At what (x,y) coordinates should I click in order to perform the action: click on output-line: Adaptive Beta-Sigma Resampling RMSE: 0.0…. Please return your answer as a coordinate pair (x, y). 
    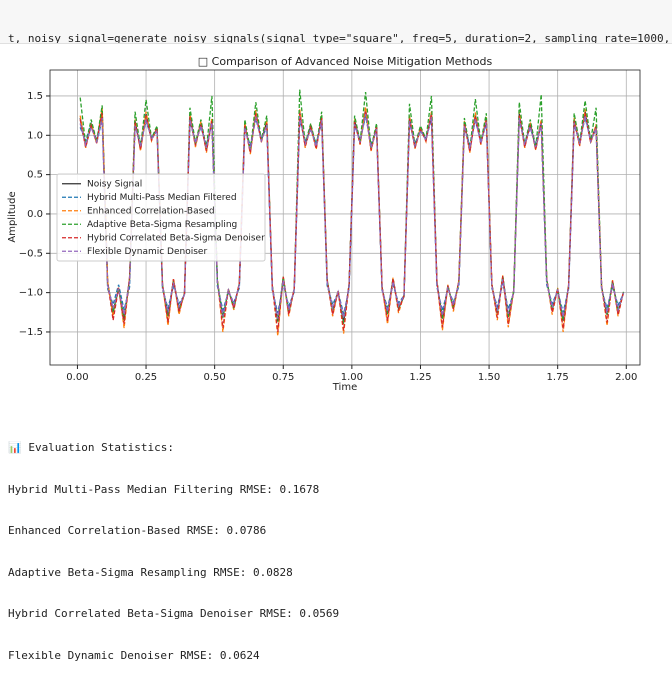
    Looking at the image, I should click on (150, 572).